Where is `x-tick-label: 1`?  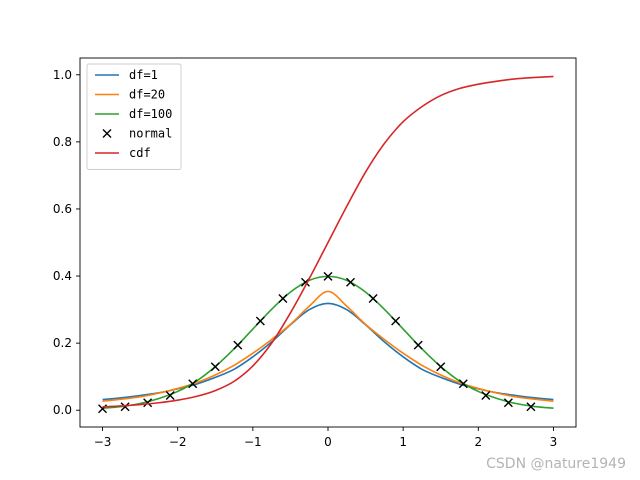
x-tick-label: 1 is located at coordinates (403, 442).